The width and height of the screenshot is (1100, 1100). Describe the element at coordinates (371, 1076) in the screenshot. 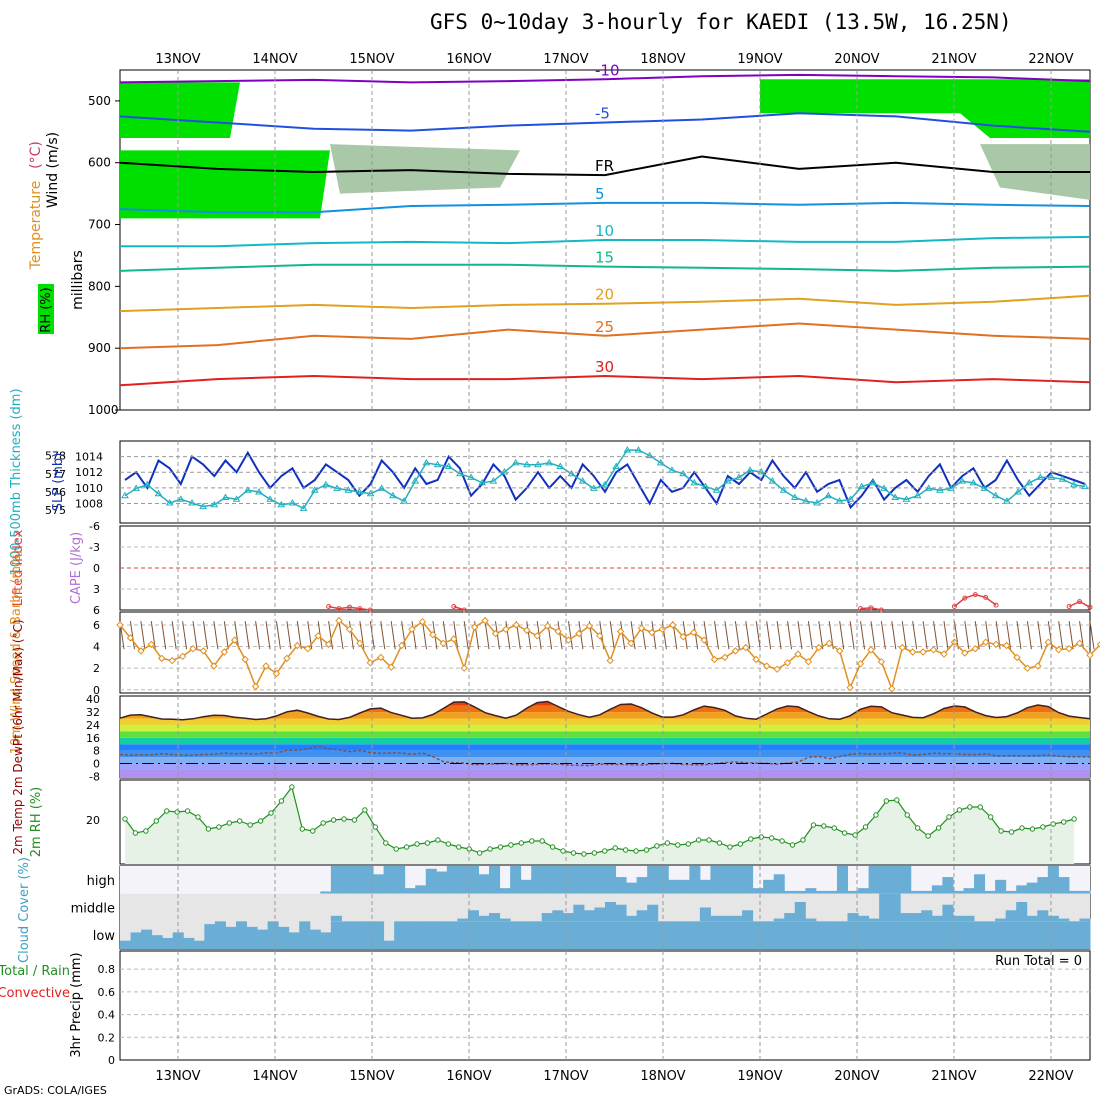

I see `bottom-date-label: 15NOV` at that location.